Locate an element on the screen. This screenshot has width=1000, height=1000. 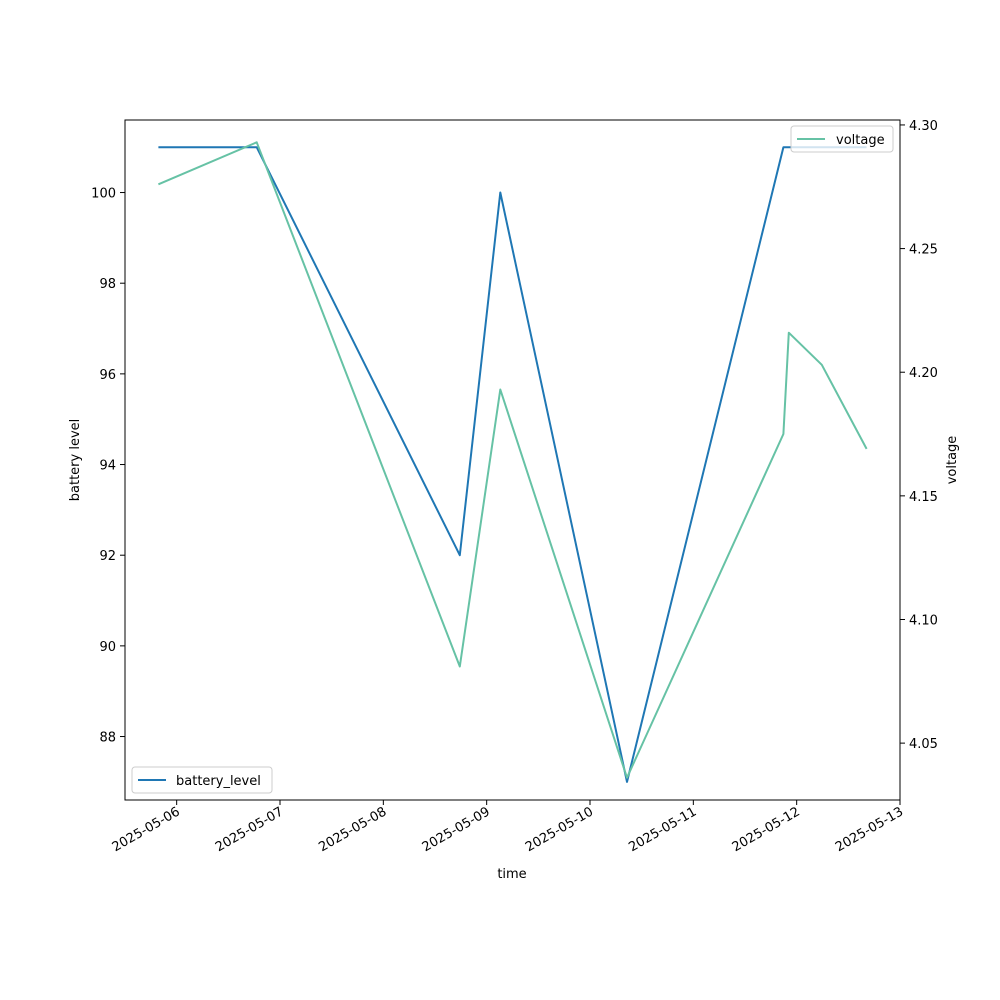
right-tick-label-4: 4.25 is located at coordinates (923, 250).